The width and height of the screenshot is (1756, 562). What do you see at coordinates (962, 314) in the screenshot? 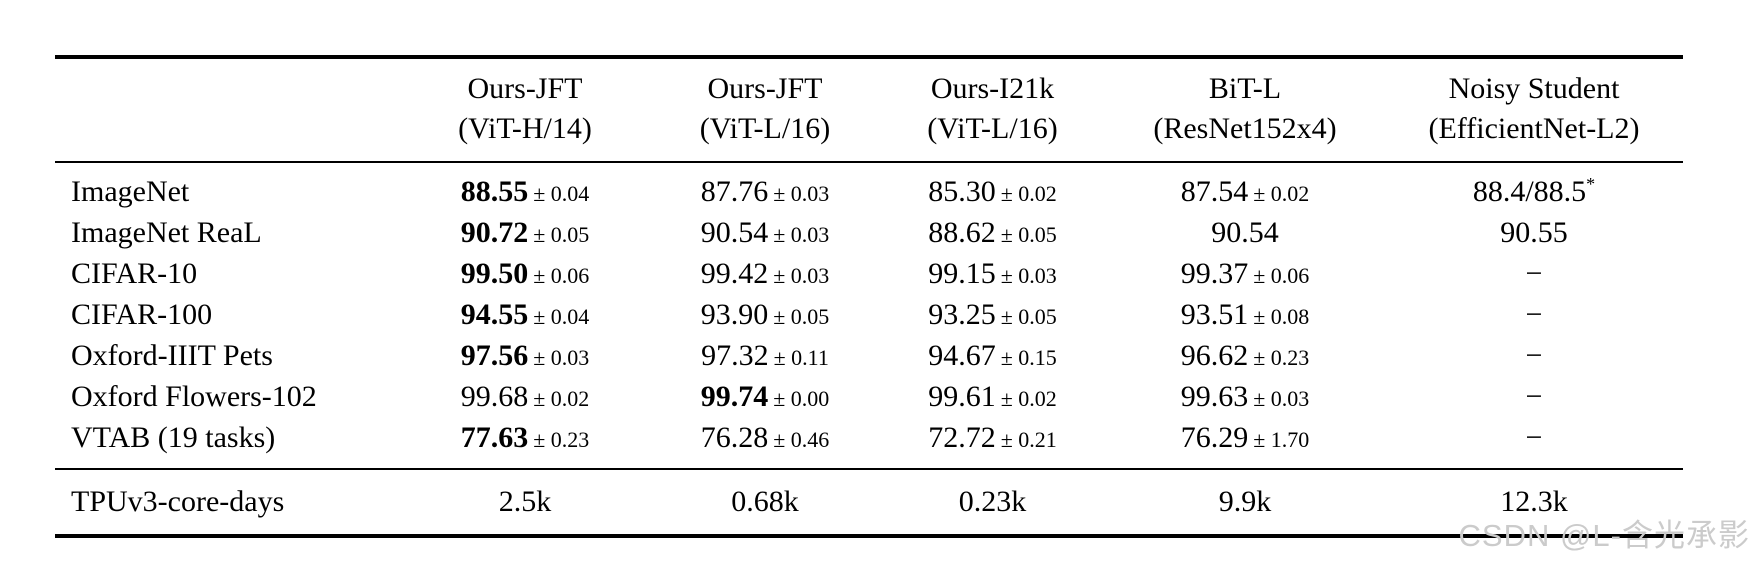
I see `cell-value: 93.25` at bounding box center [962, 314].